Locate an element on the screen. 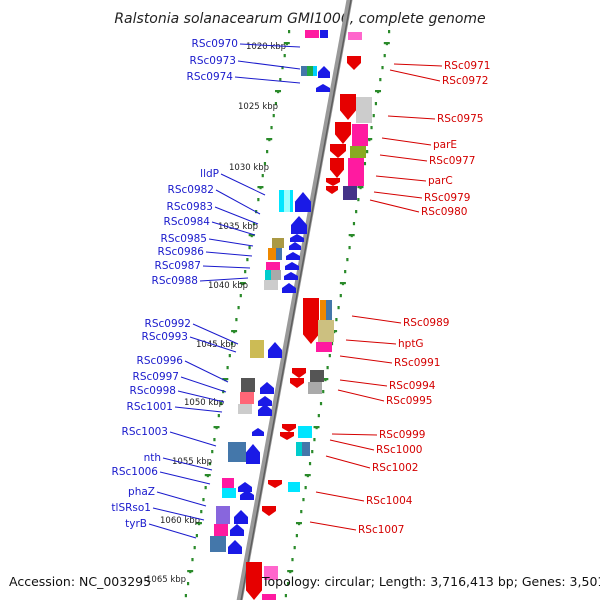  gene-label-right: RSc0975 is located at coordinates (460, 119).